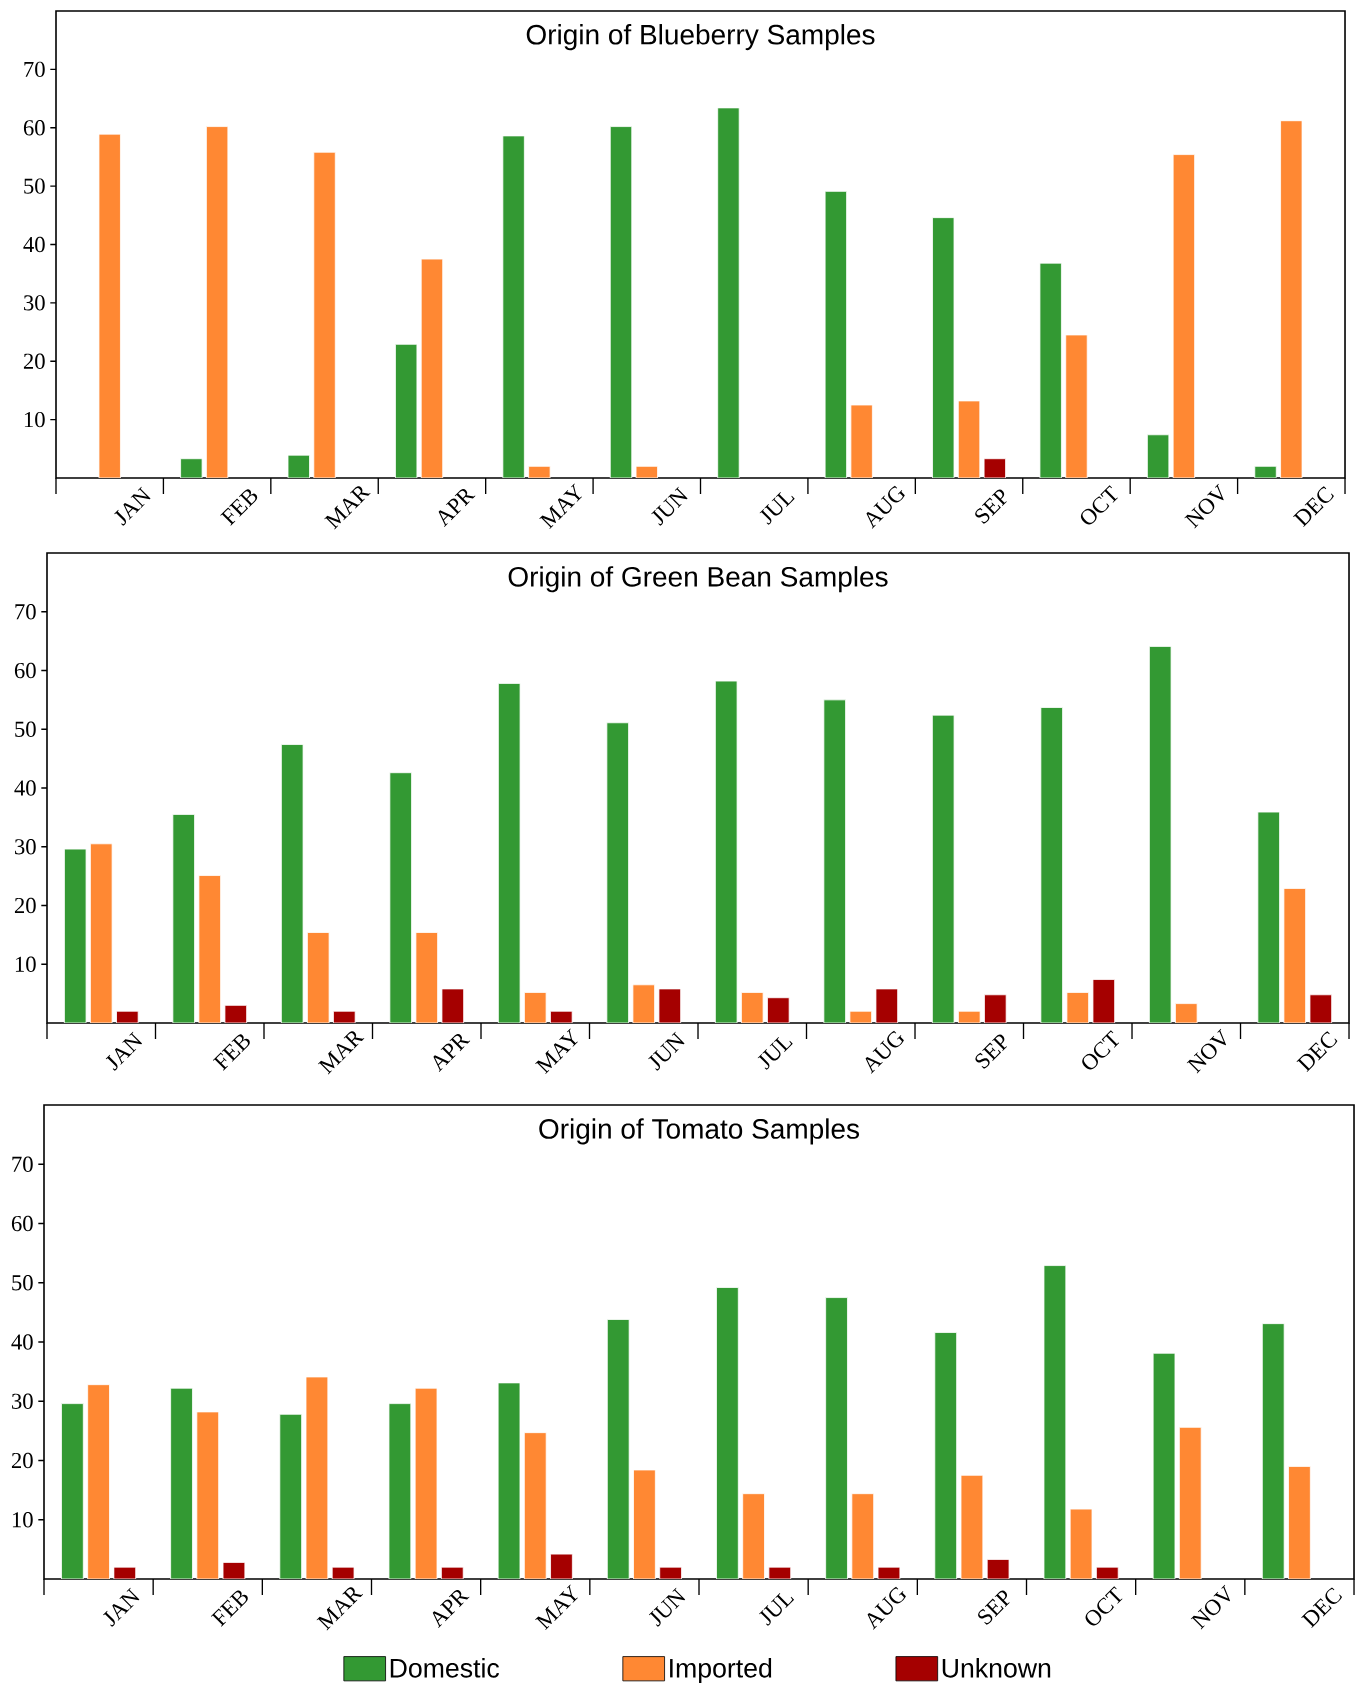 The image size is (1356, 1701). I want to click on legend-label: Imported, so click(721, 1670).